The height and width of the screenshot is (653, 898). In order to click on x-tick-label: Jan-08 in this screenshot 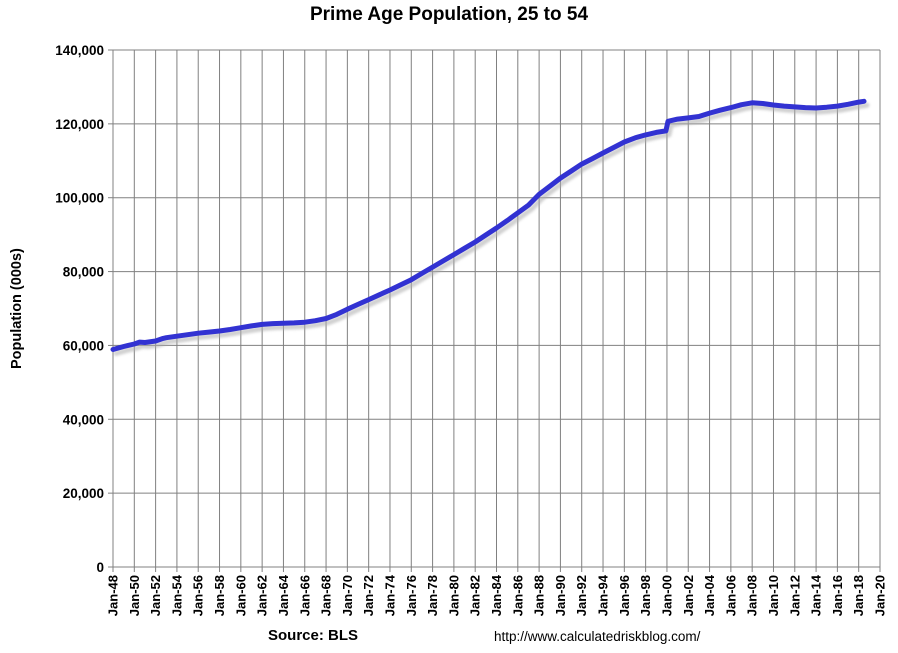, I will do `click(752, 595)`.